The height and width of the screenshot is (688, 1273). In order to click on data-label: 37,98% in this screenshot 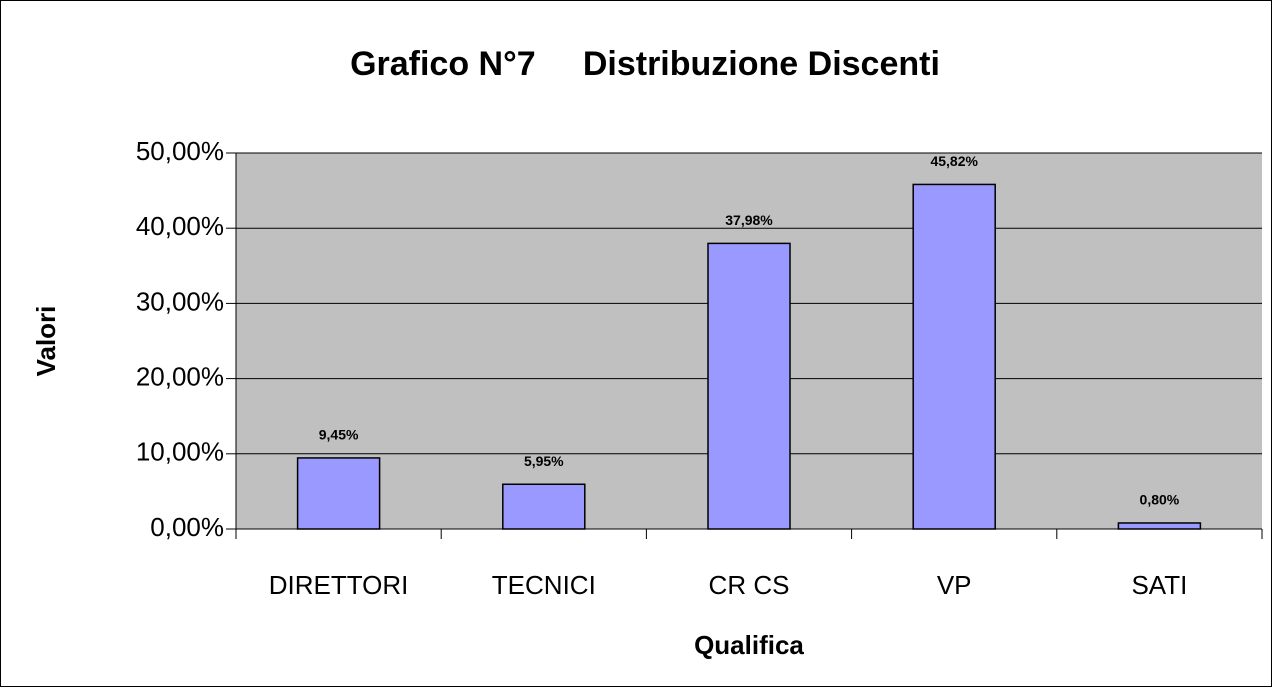, I will do `click(749, 220)`.